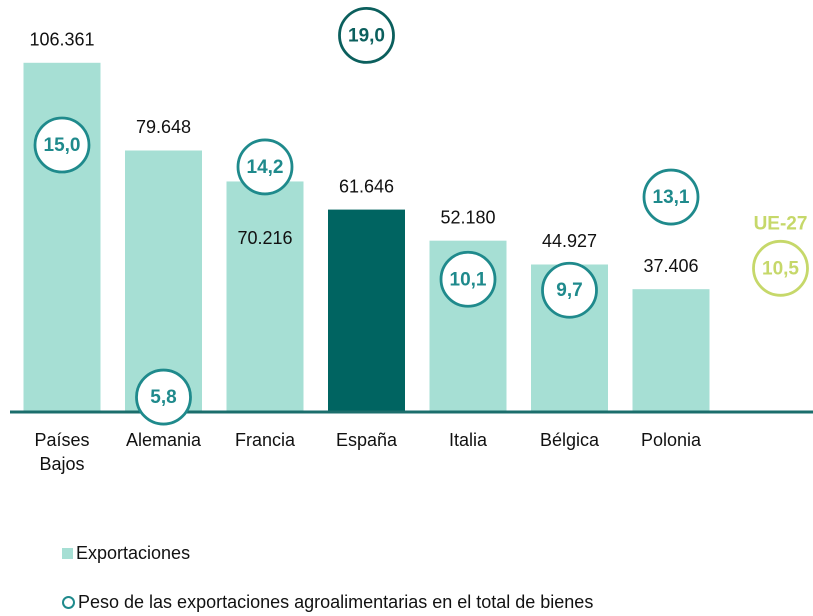 The width and height of the screenshot is (813, 616). Describe the element at coordinates (133, 553) in the screenshot. I see `legend-label: Exportaciones` at that location.